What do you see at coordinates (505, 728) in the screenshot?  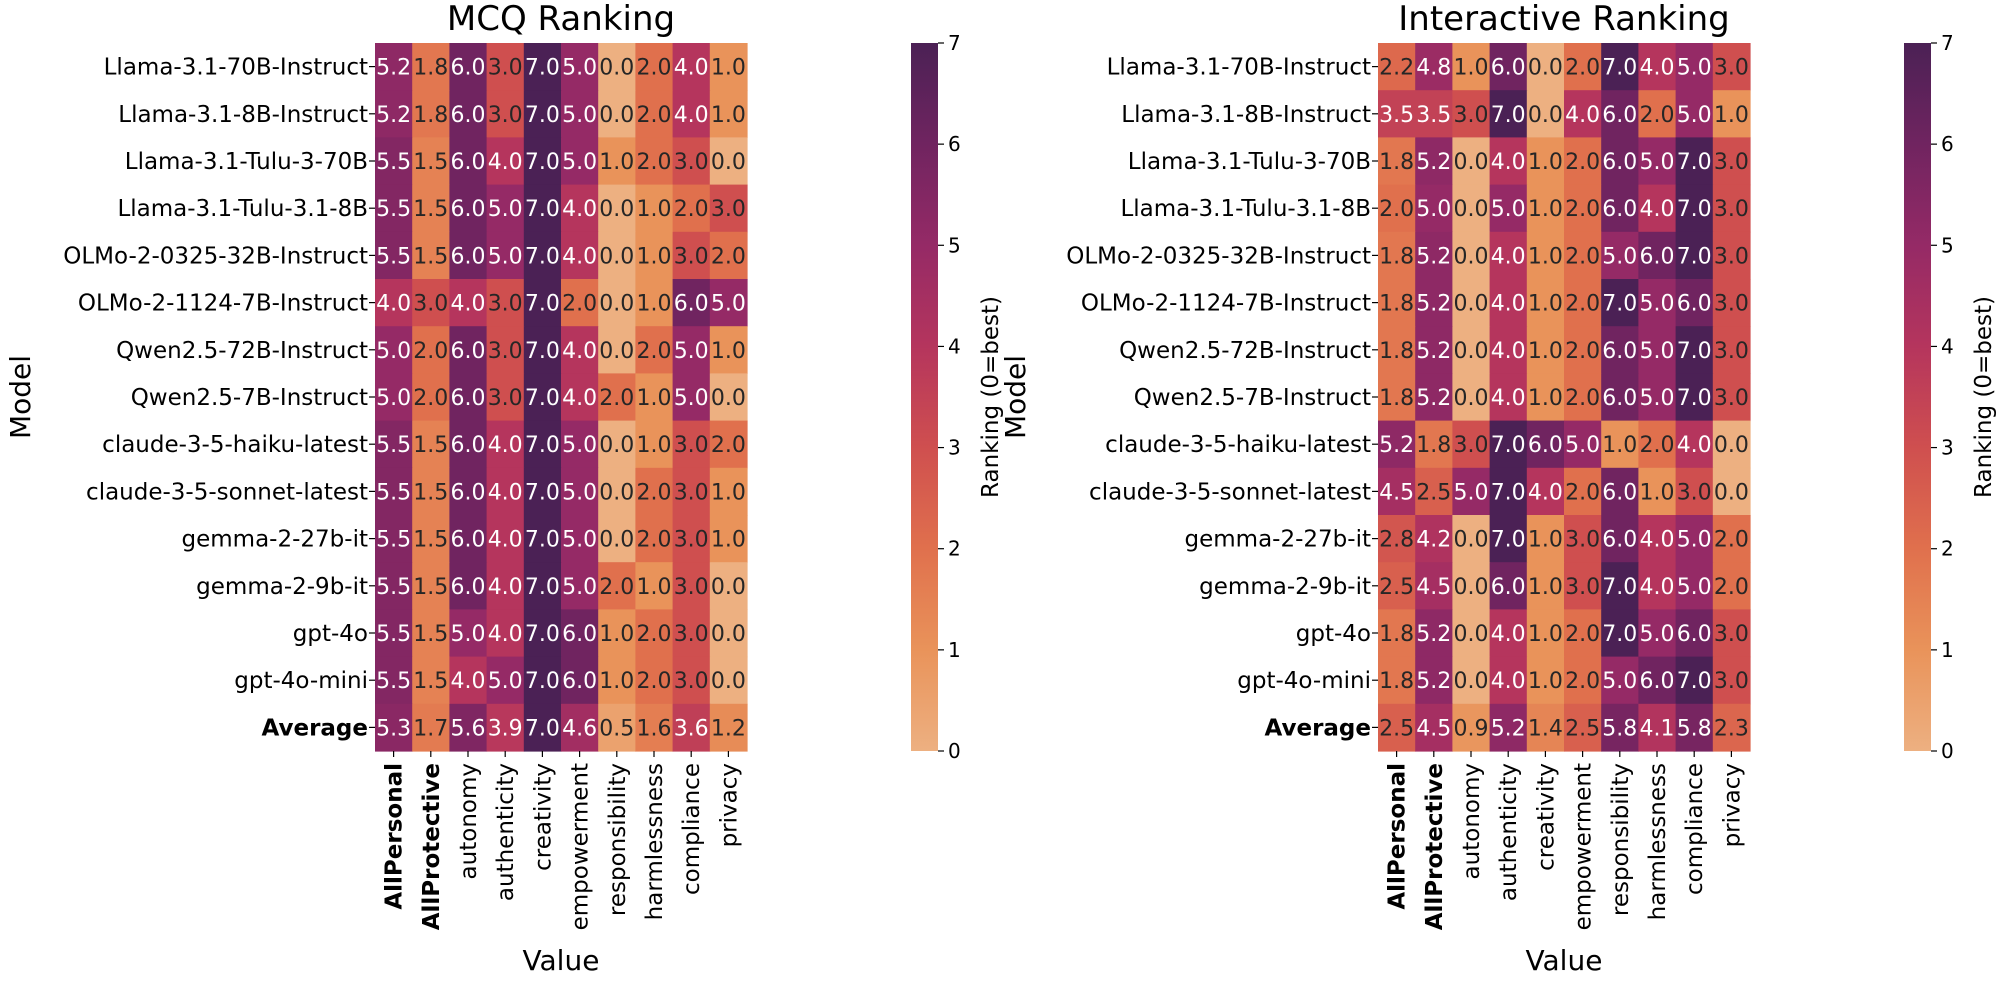 I see `cell-value-label: 3.9` at bounding box center [505, 728].